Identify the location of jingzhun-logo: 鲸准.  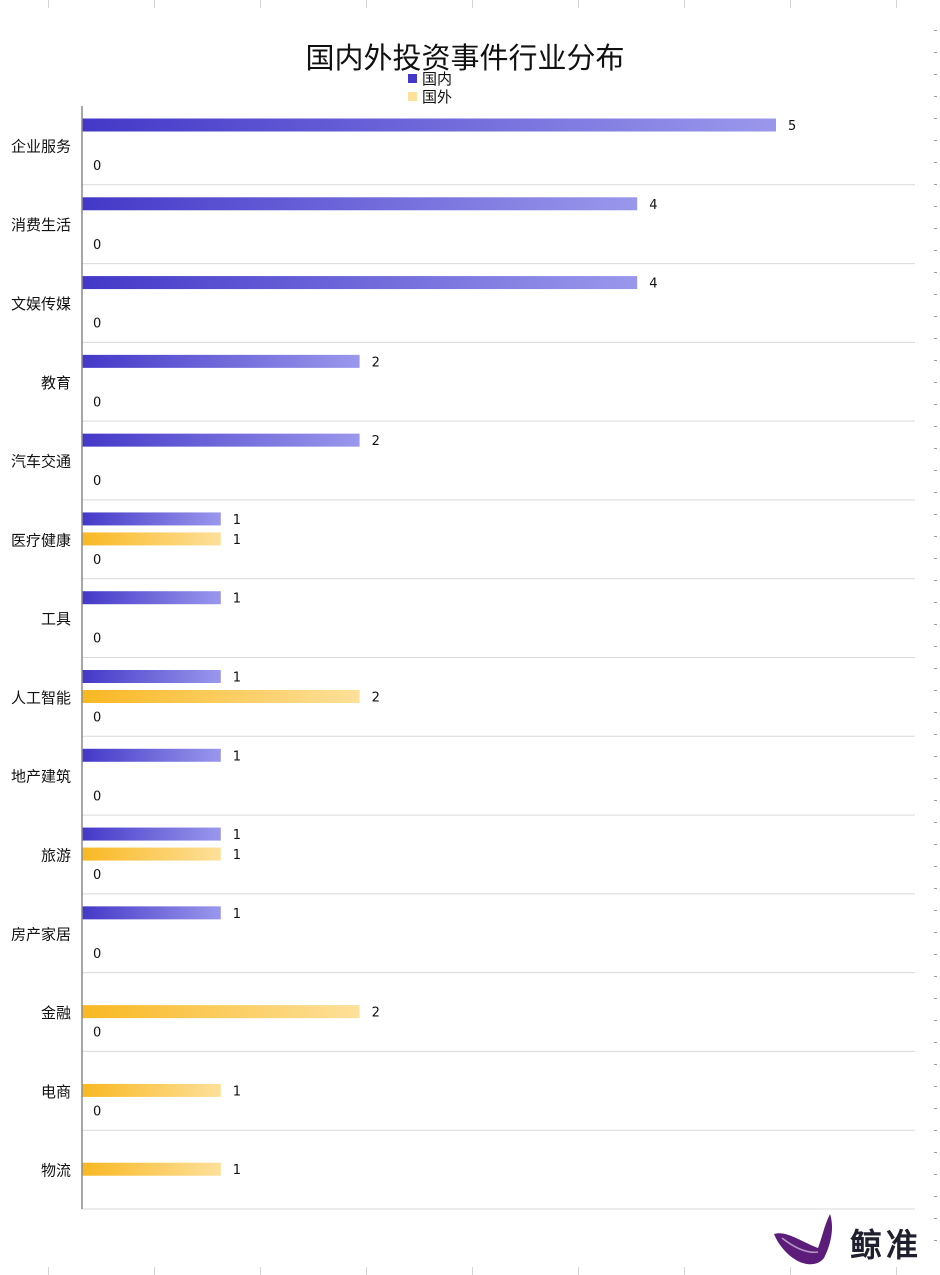
(847, 1238).